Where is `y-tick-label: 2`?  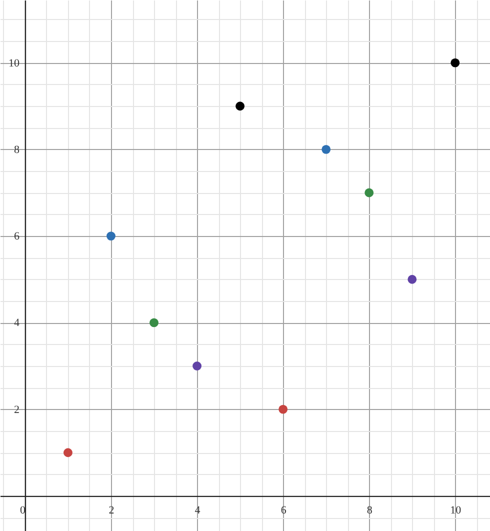 y-tick-label: 2 is located at coordinates (17, 410).